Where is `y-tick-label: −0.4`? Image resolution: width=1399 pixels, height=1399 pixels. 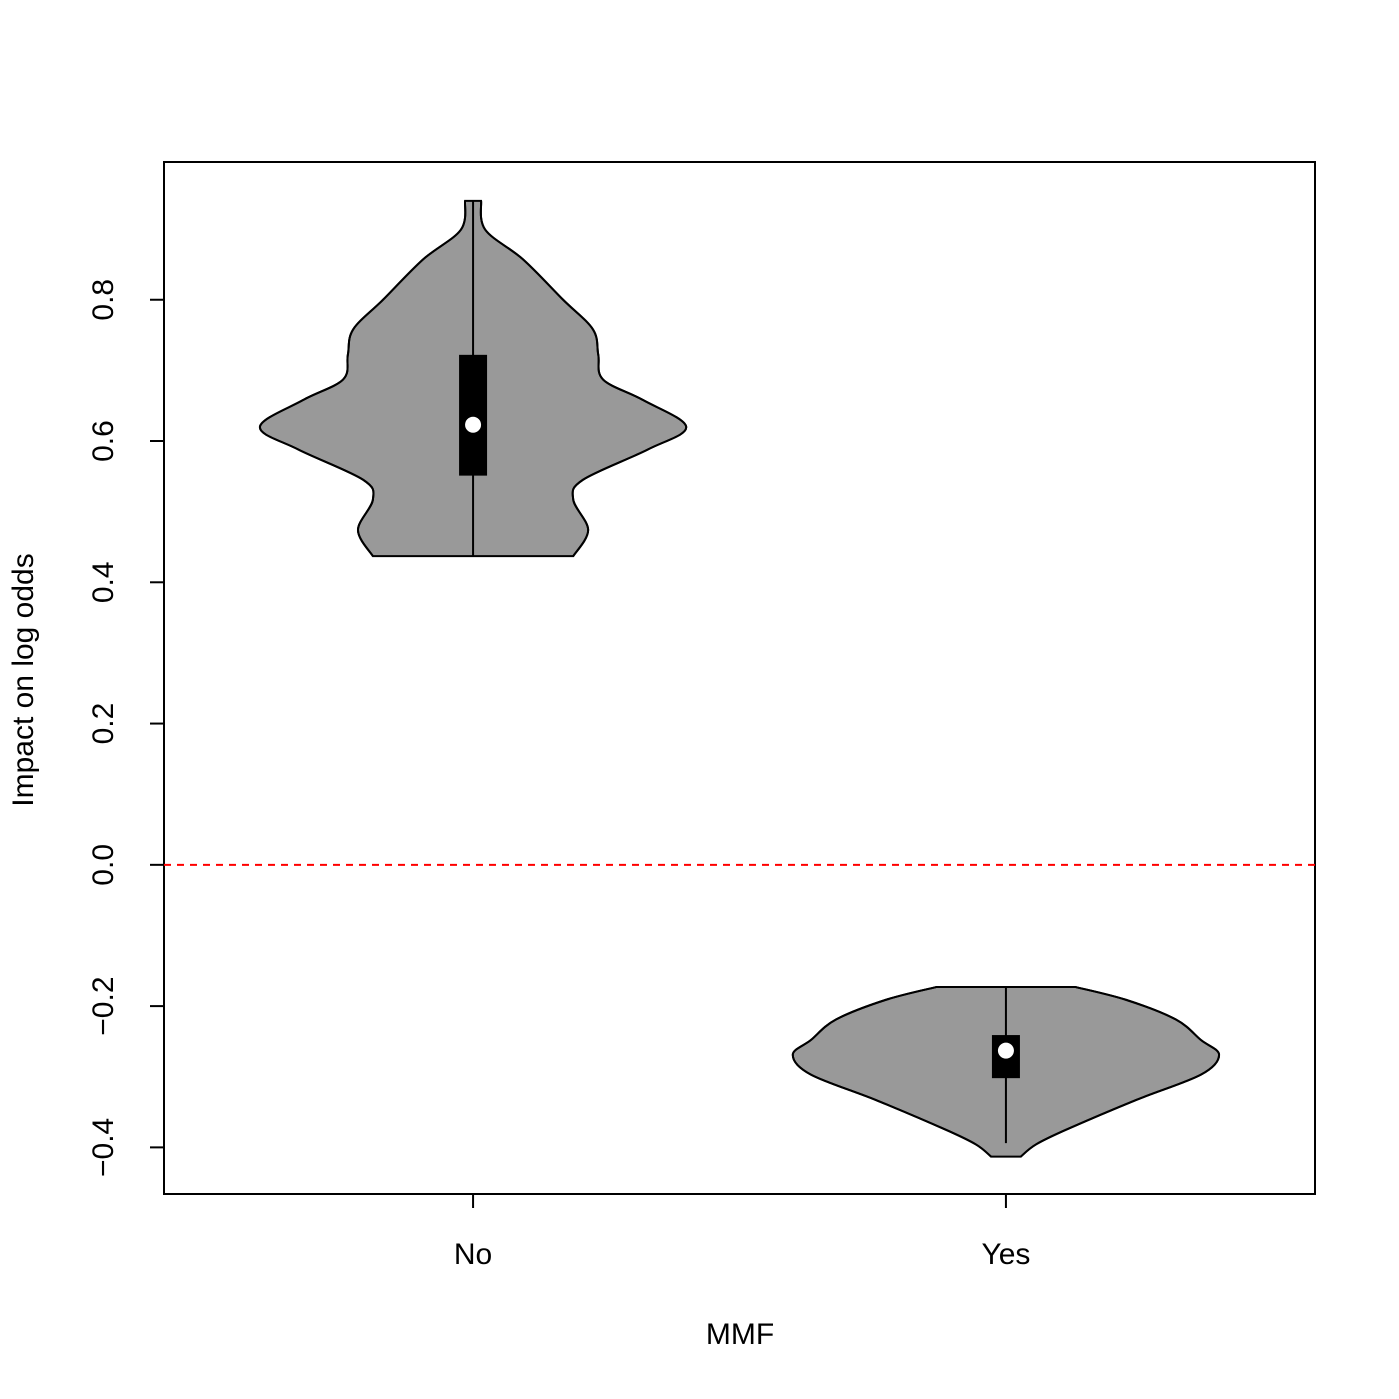
y-tick-label: −0.4 is located at coordinates (103, 1147).